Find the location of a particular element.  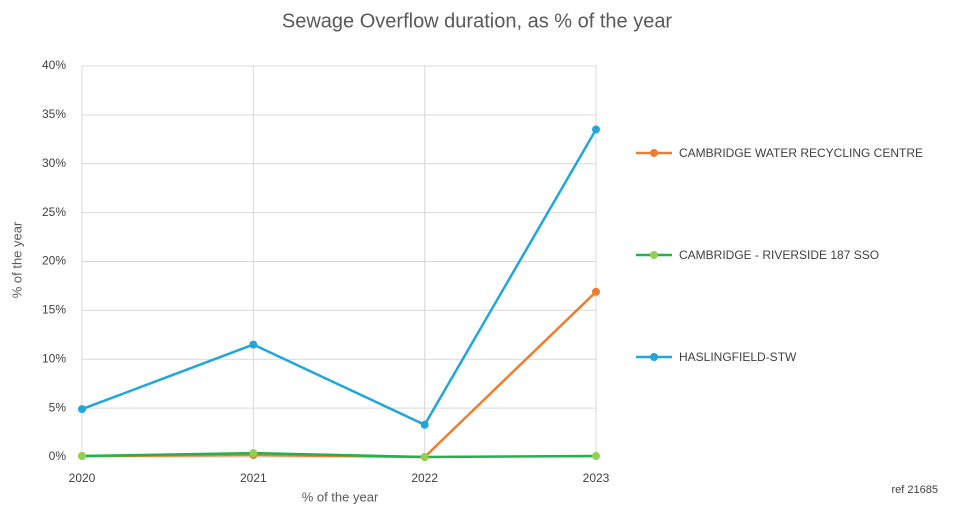

y-tick-label: 35% is located at coordinates (54, 114).